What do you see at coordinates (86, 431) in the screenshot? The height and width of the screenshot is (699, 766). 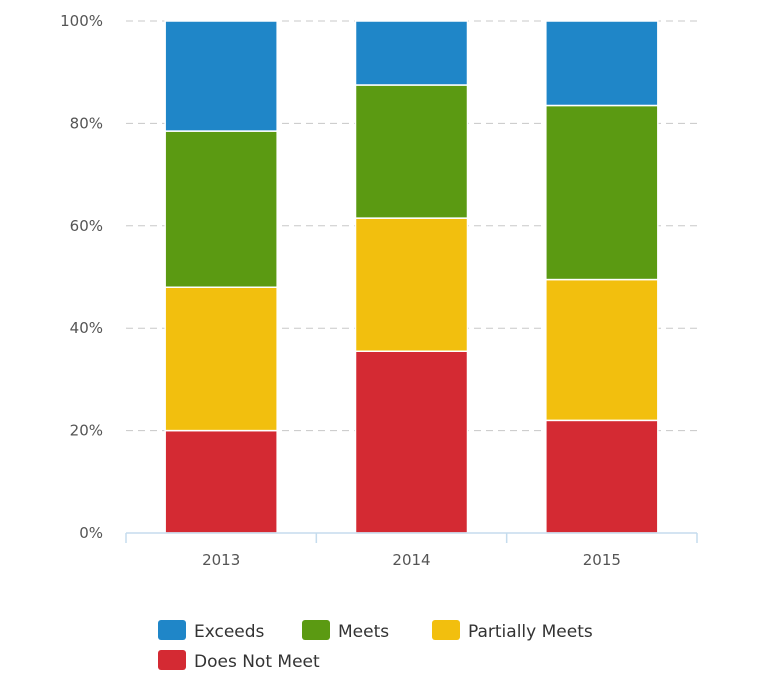 I see `y-tick-label: 20%` at bounding box center [86, 431].